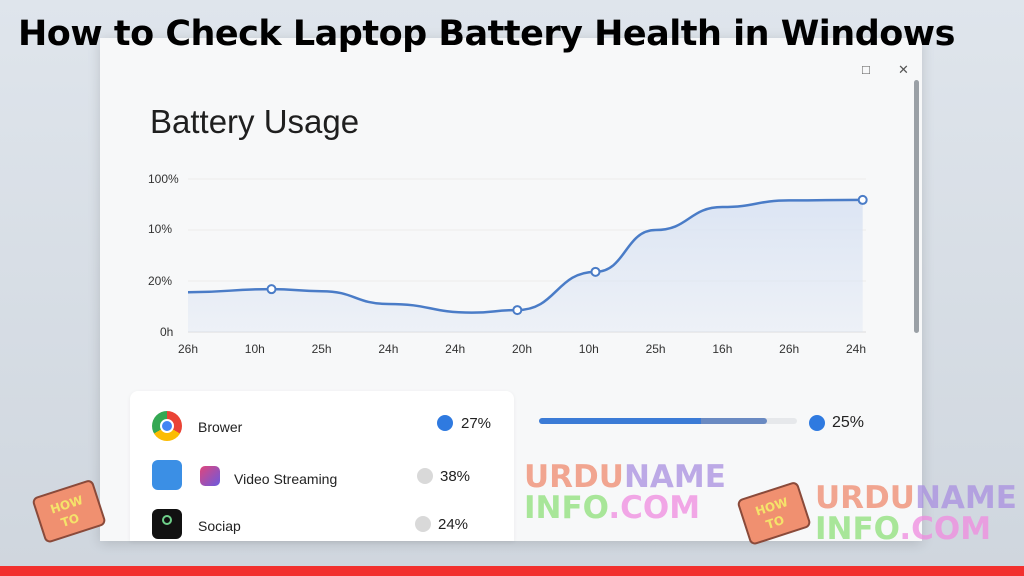  I want to click on chrome-icon, so click(167, 426).